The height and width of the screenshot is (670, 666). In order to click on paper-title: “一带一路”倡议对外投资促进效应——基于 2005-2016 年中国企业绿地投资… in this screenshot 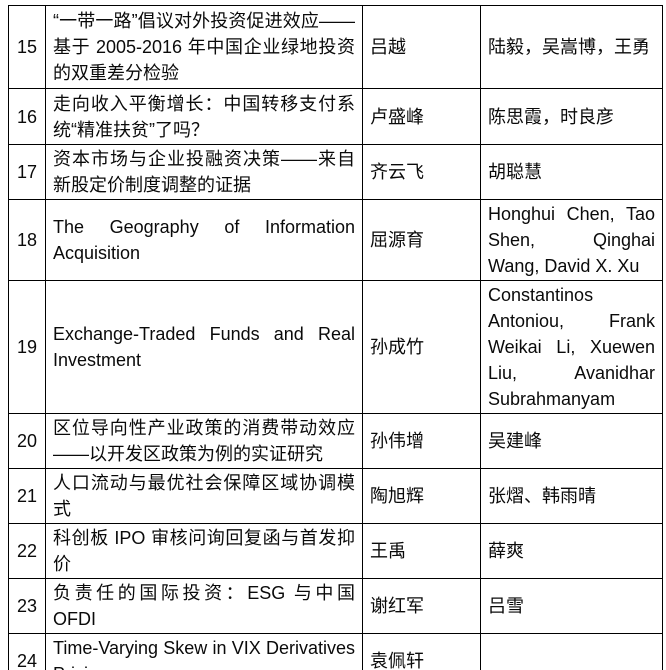, I will do `click(204, 47)`.